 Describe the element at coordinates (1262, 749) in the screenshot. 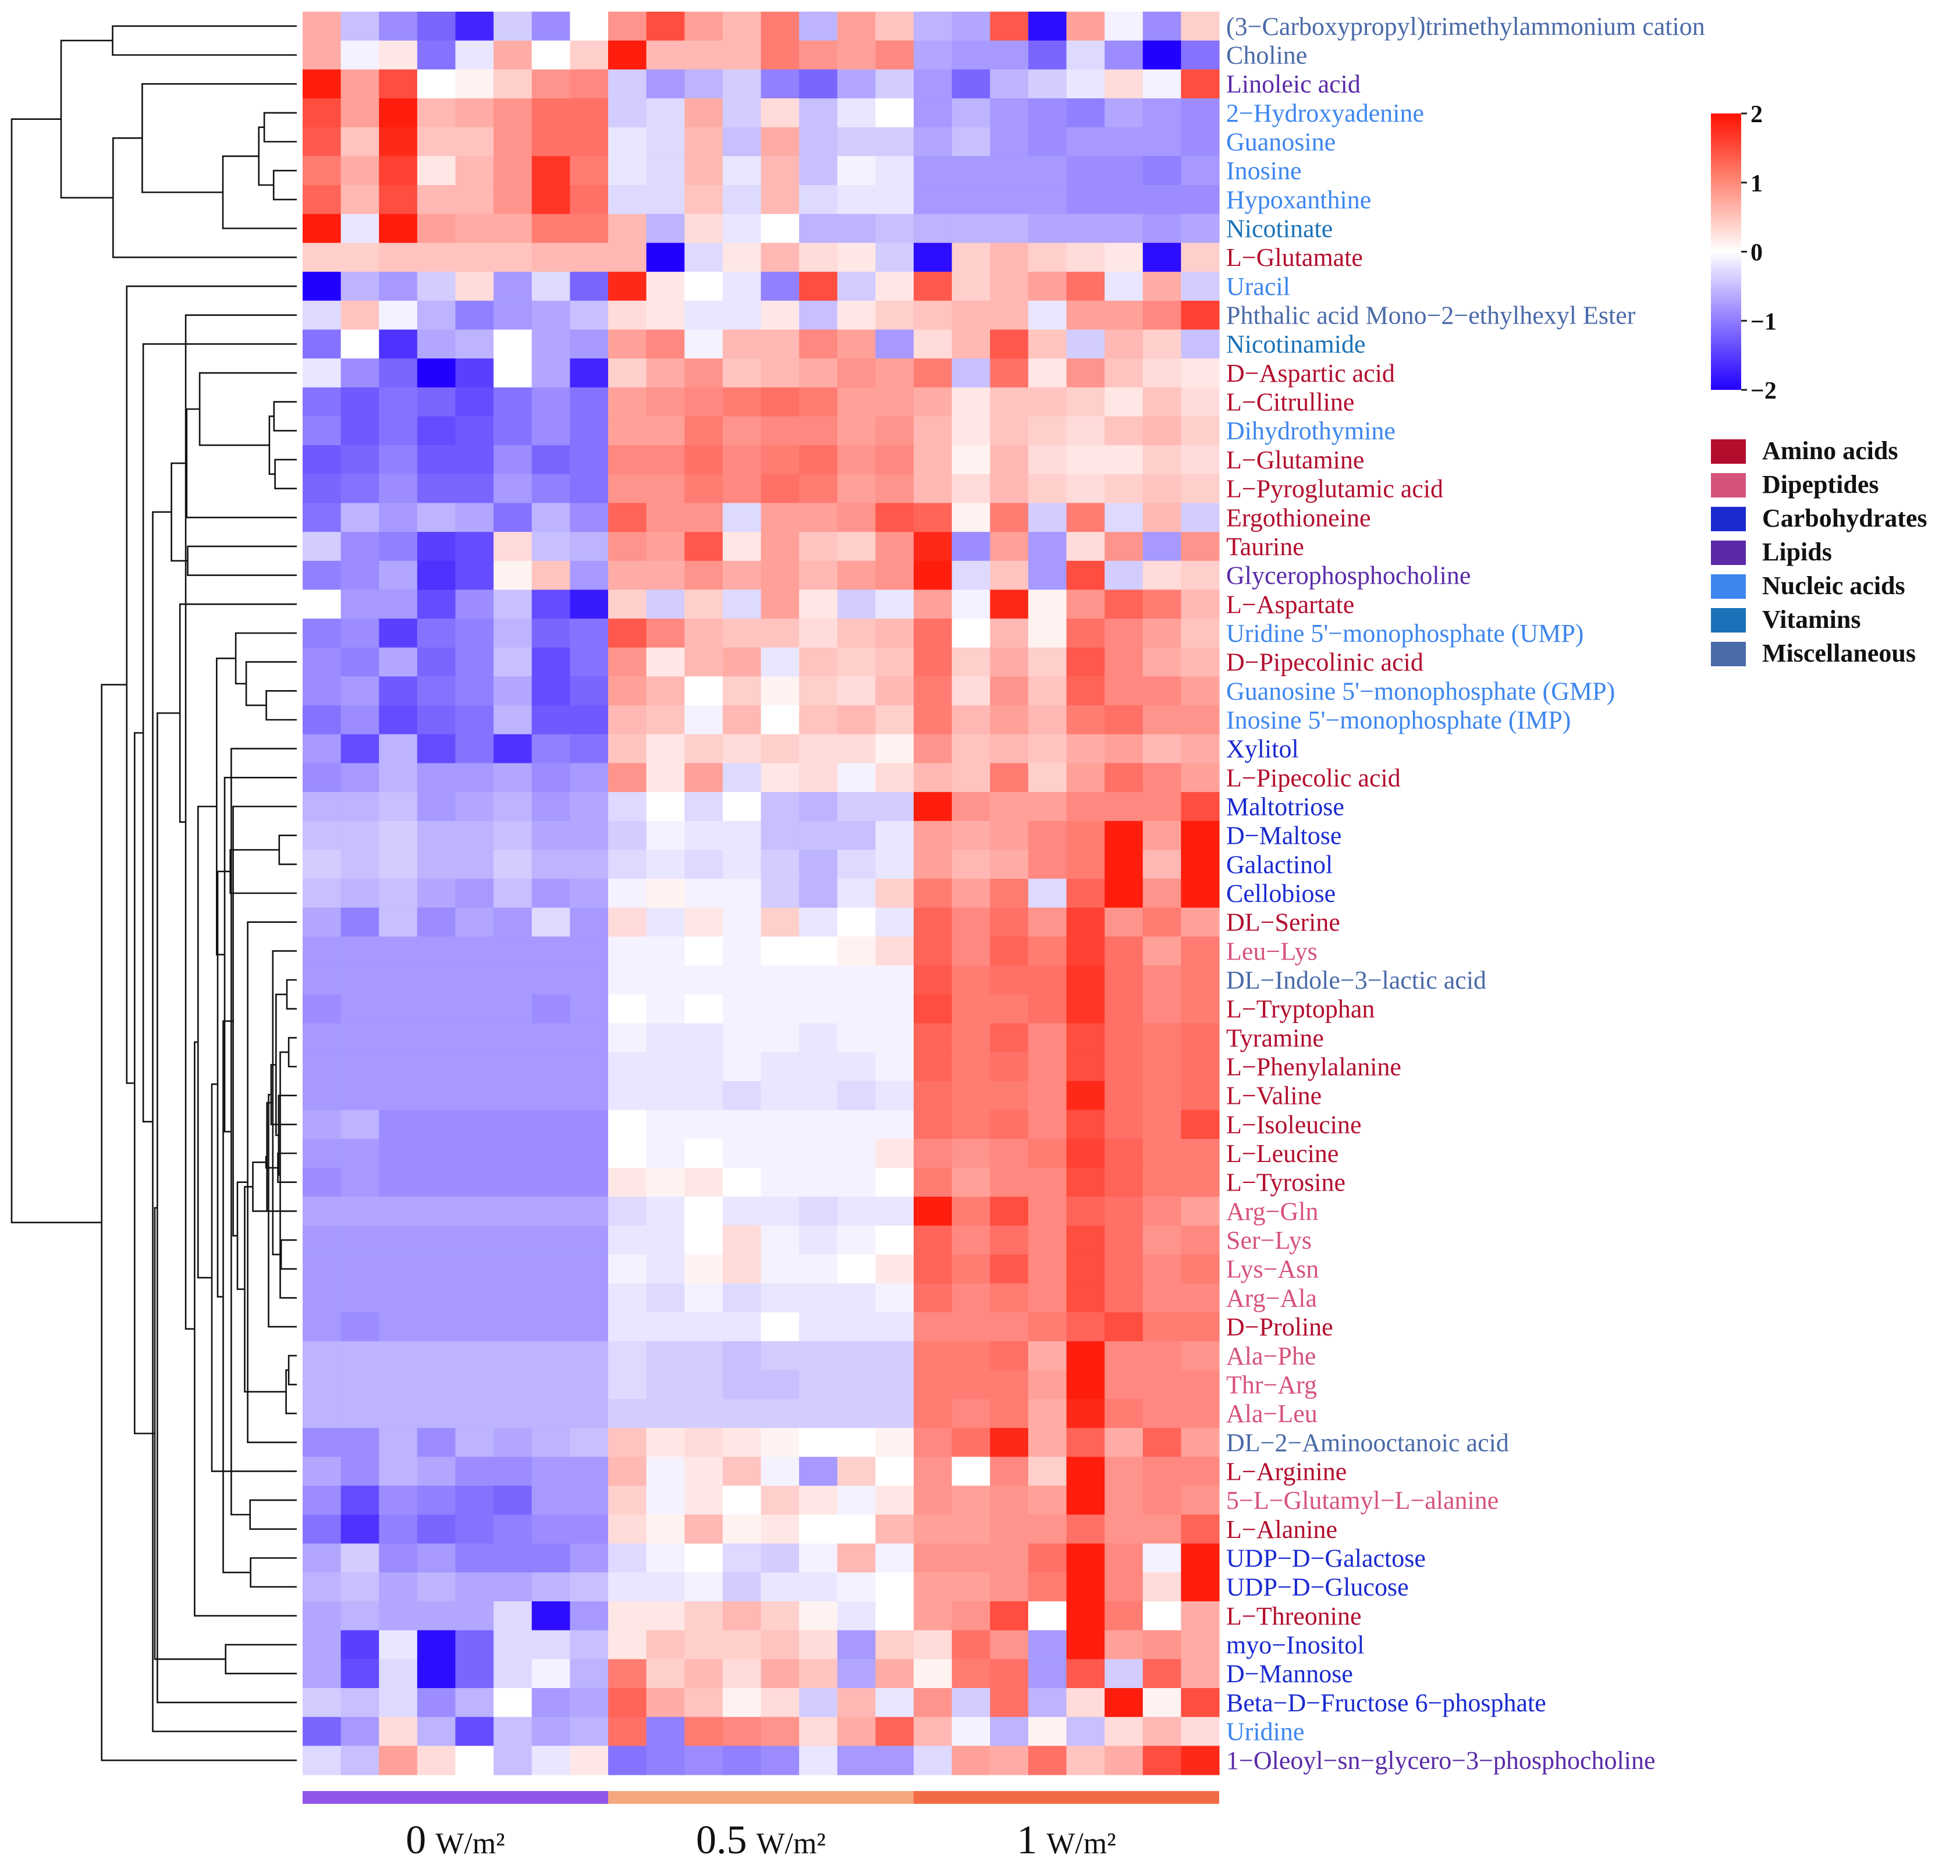

I see `row-label: Xylitol` at that location.